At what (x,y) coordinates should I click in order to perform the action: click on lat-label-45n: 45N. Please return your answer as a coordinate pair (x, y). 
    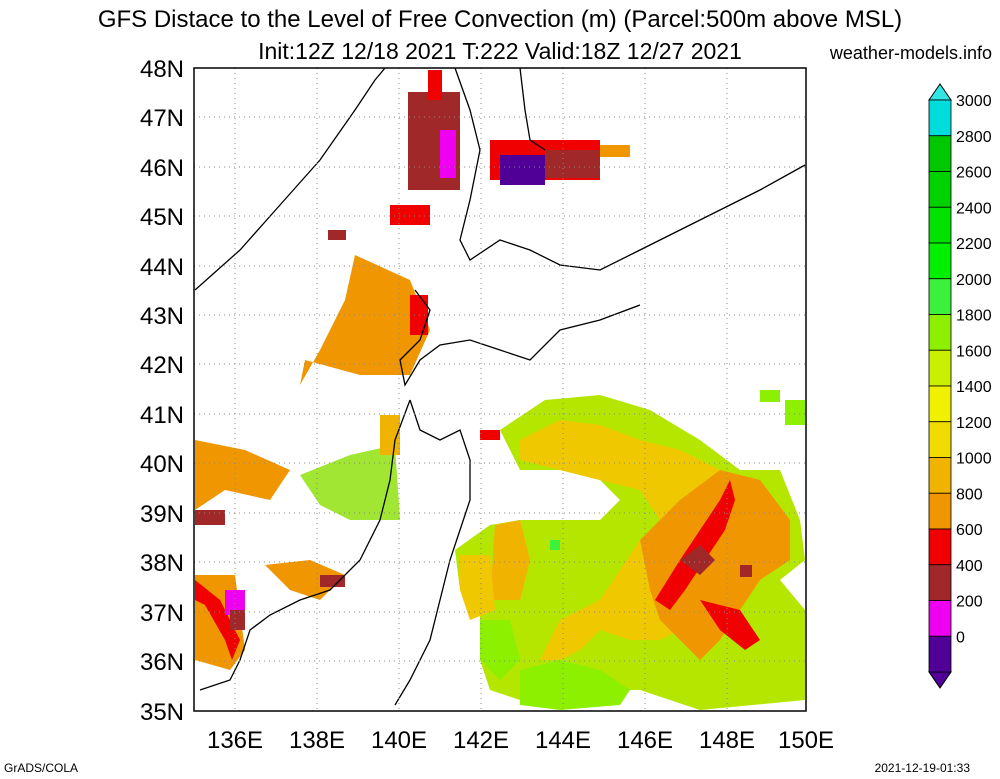
    Looking at the image, I should click on (162, 217).